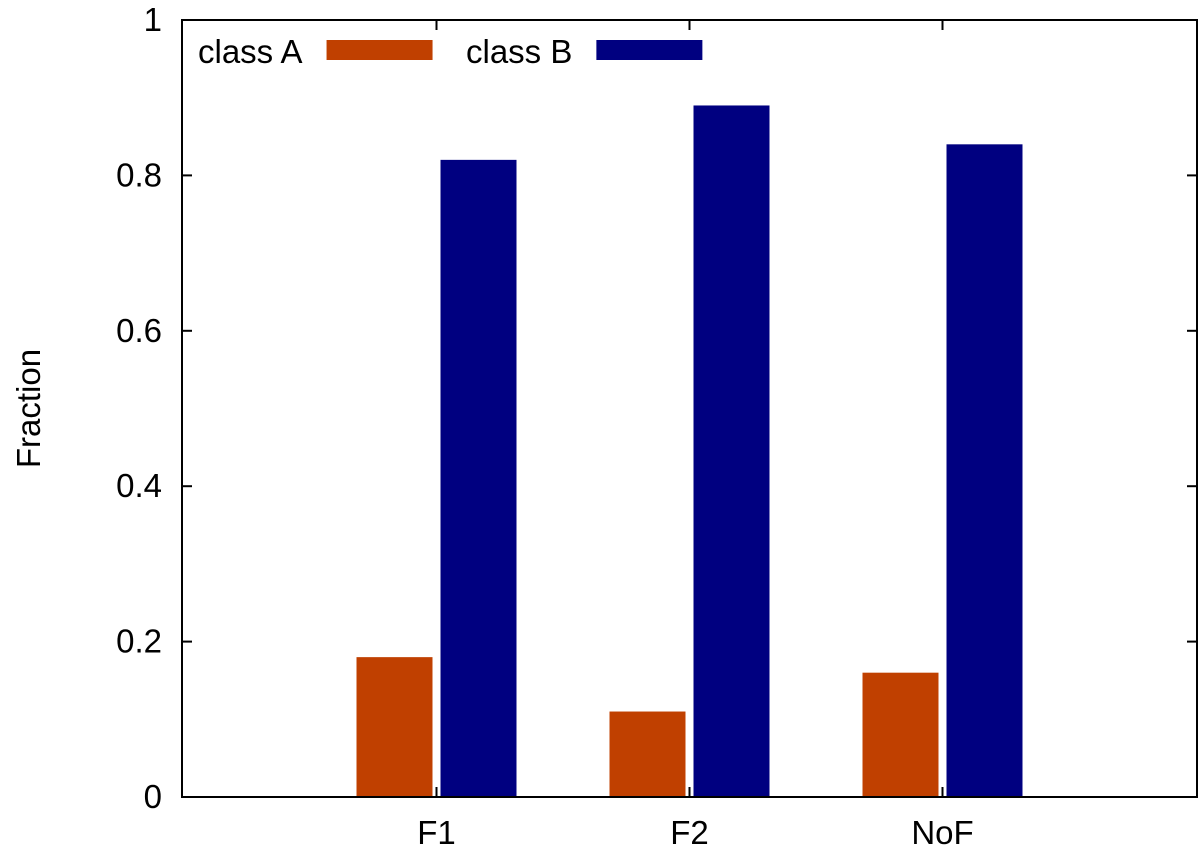  I want to click on y-tick-label: 0.2, so click(139, 641).